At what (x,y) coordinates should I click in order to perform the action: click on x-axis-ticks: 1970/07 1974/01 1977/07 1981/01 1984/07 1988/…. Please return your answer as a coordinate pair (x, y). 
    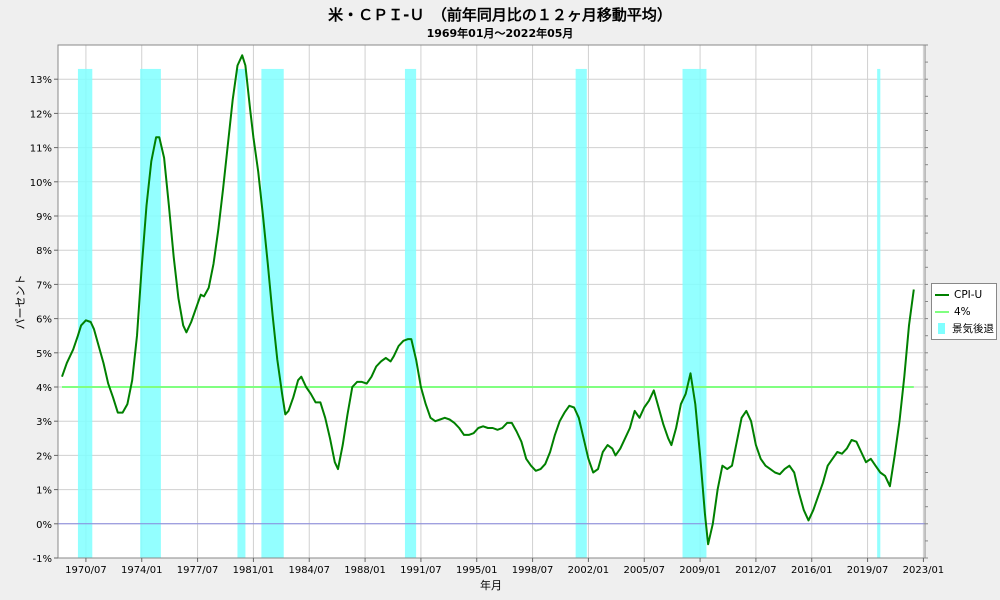
    Looking at the image, I should click on (504, 567).